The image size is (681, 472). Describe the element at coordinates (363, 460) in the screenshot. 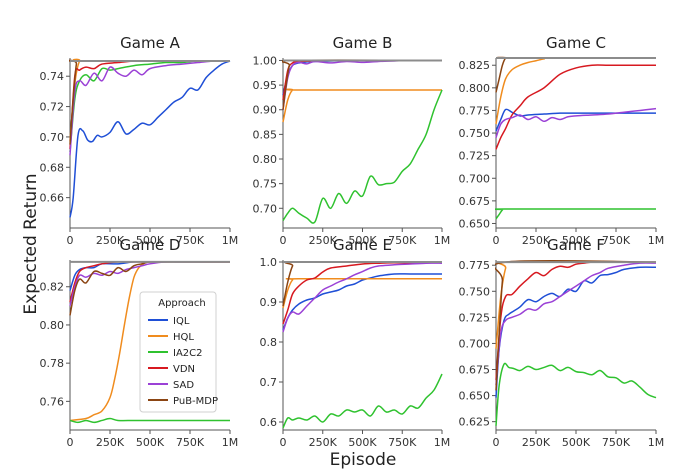

I see `x-axis-label: Episode` at that location.